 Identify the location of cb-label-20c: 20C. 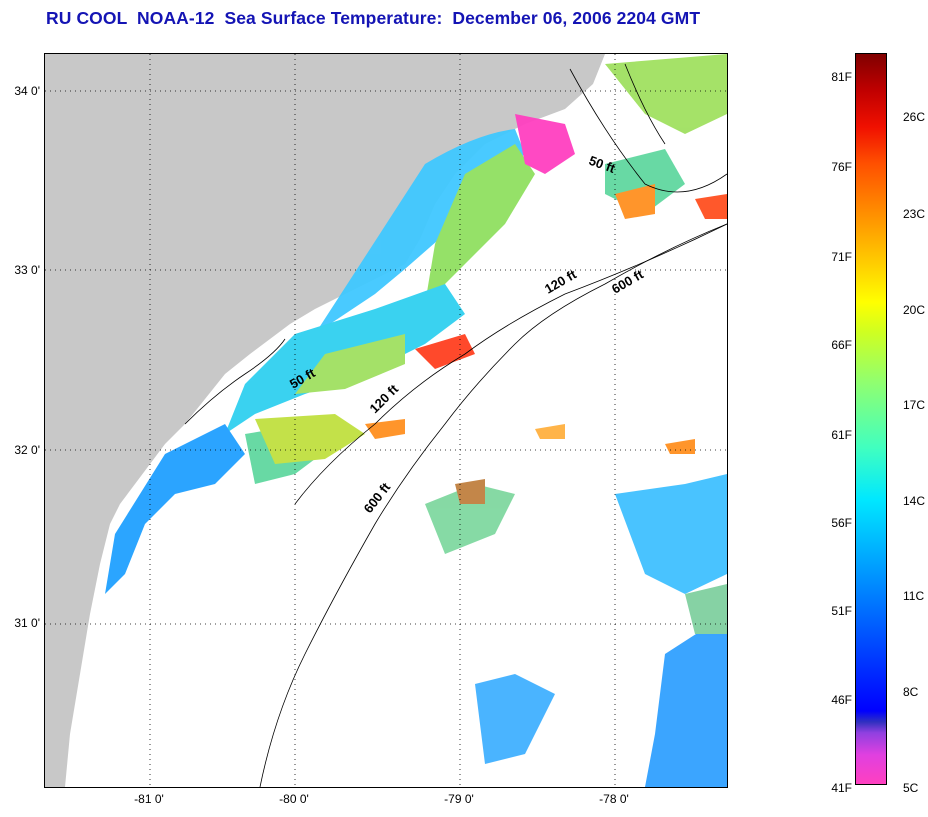
(914, 310).